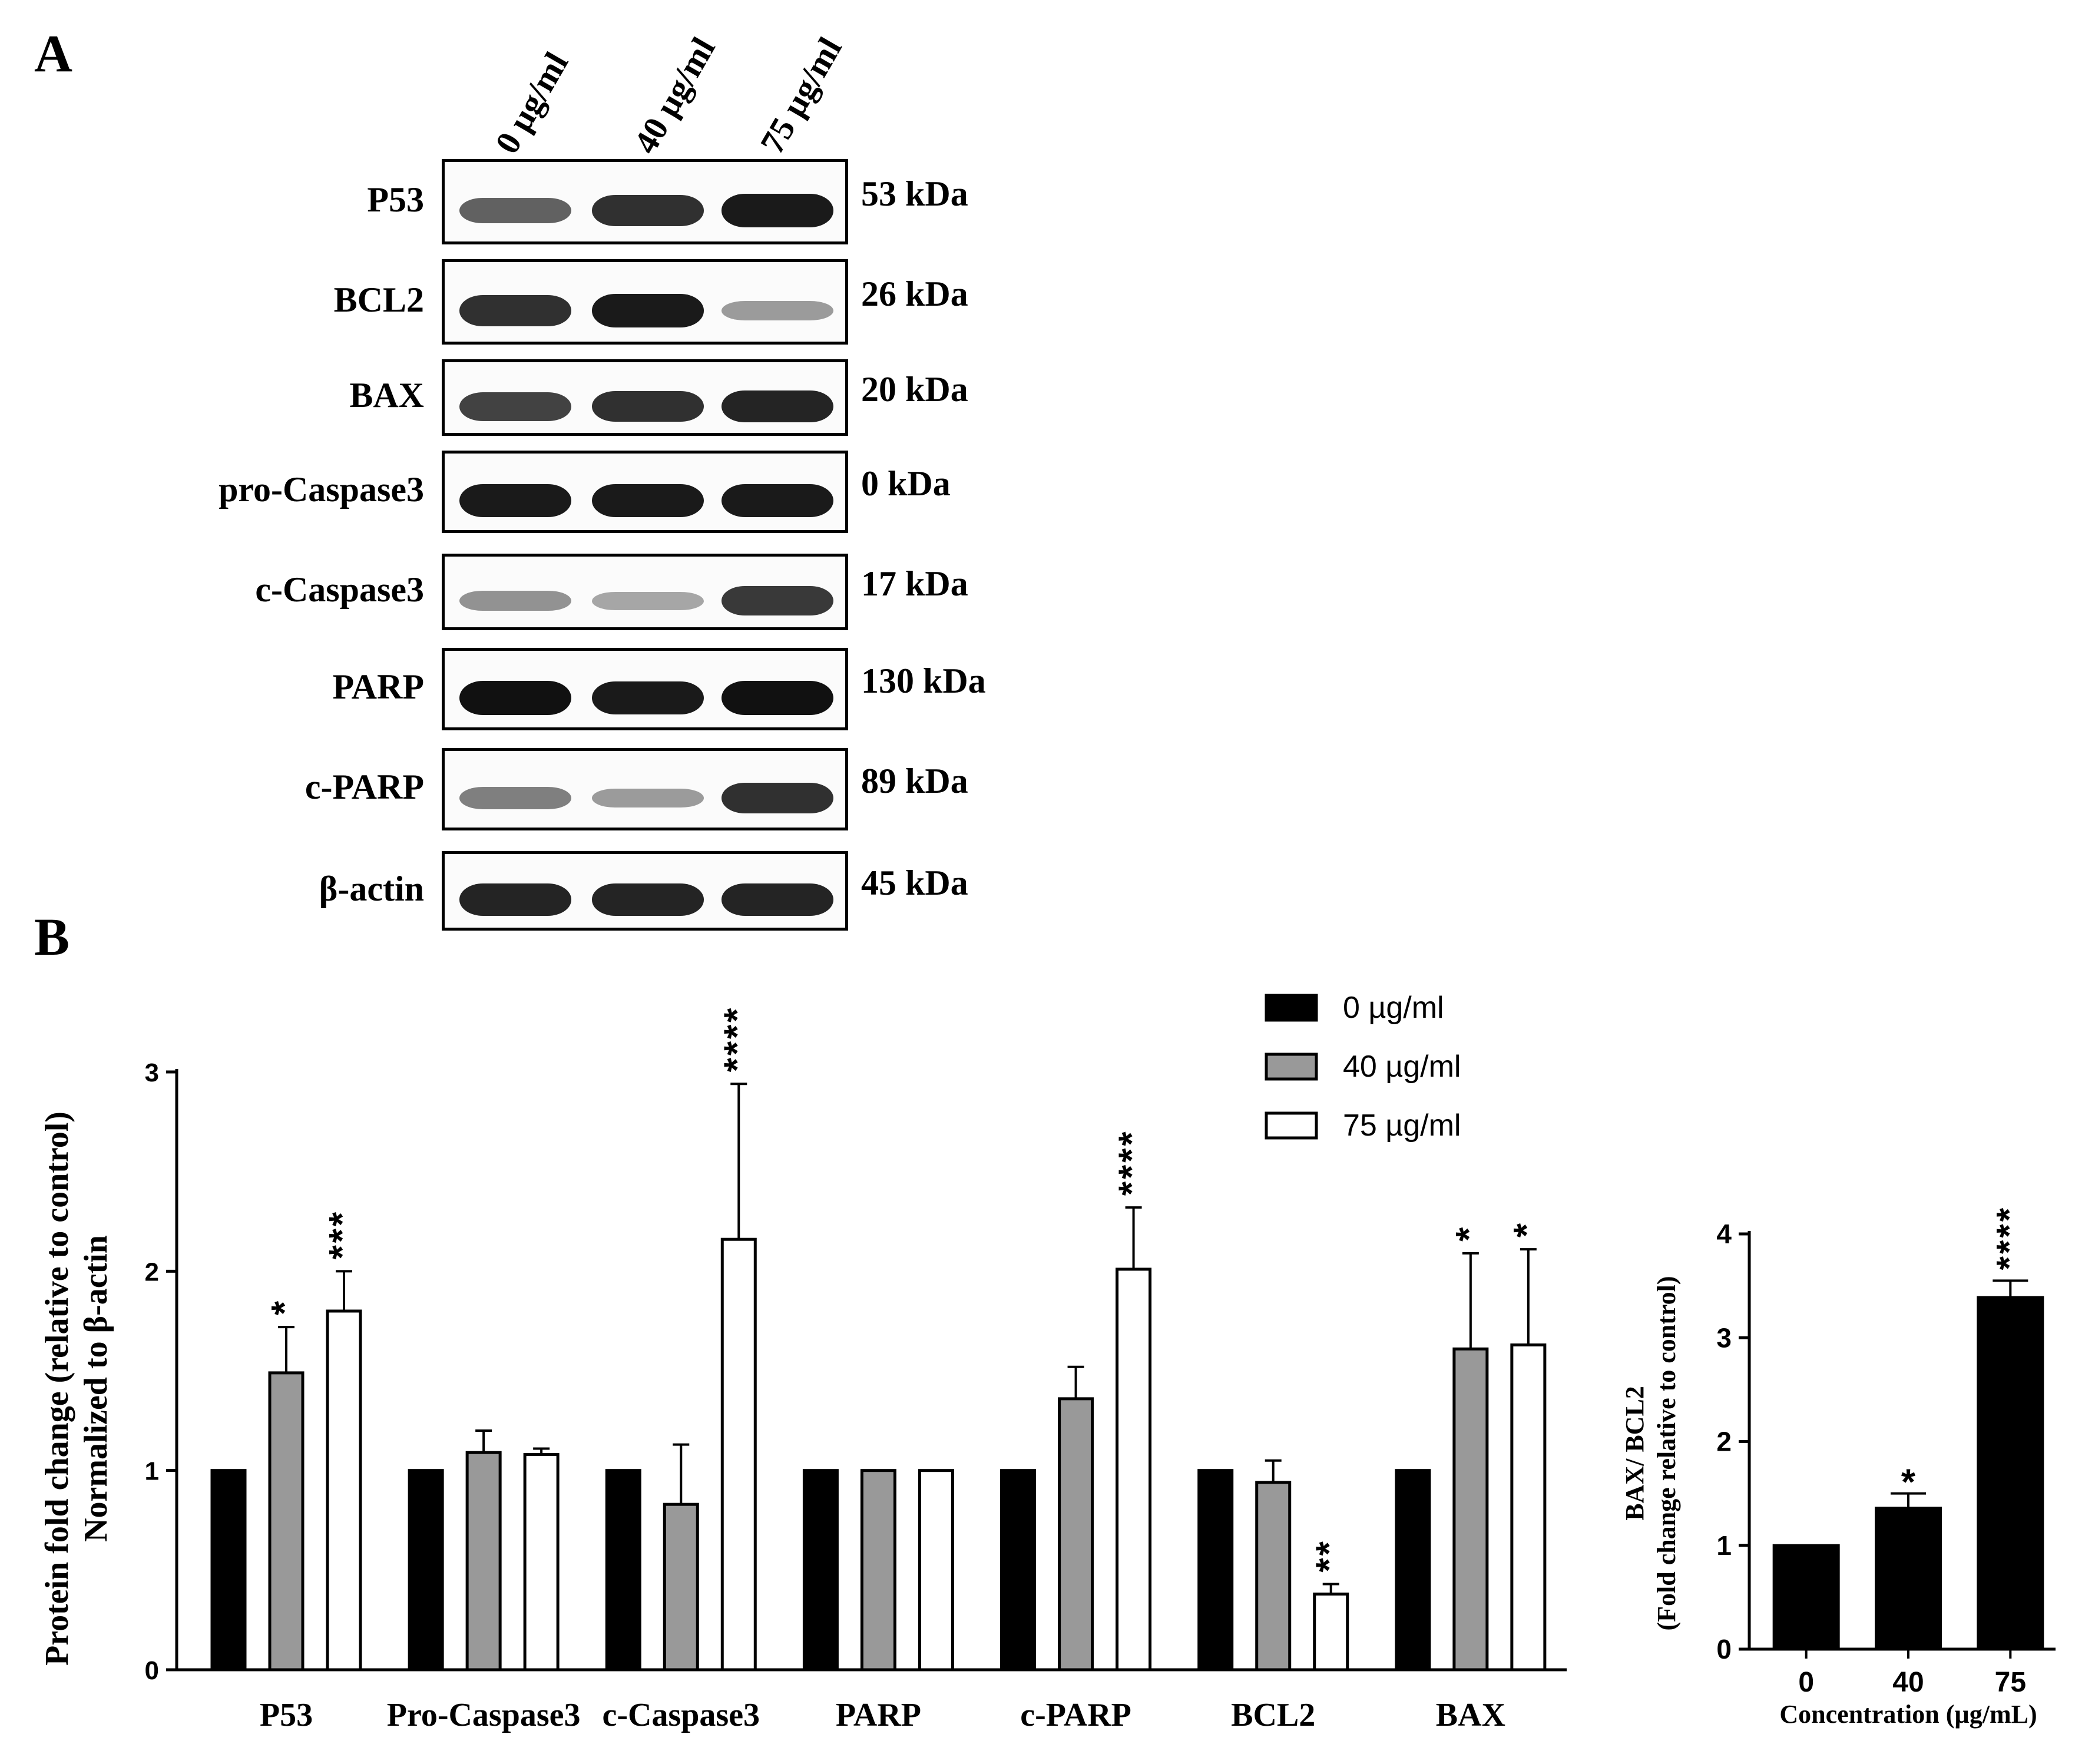 This screenshot has height=1764, width=2095. Describe the element at coordinates (53, 54) in the screenshot. I see `panel-a-label: A` at that location.